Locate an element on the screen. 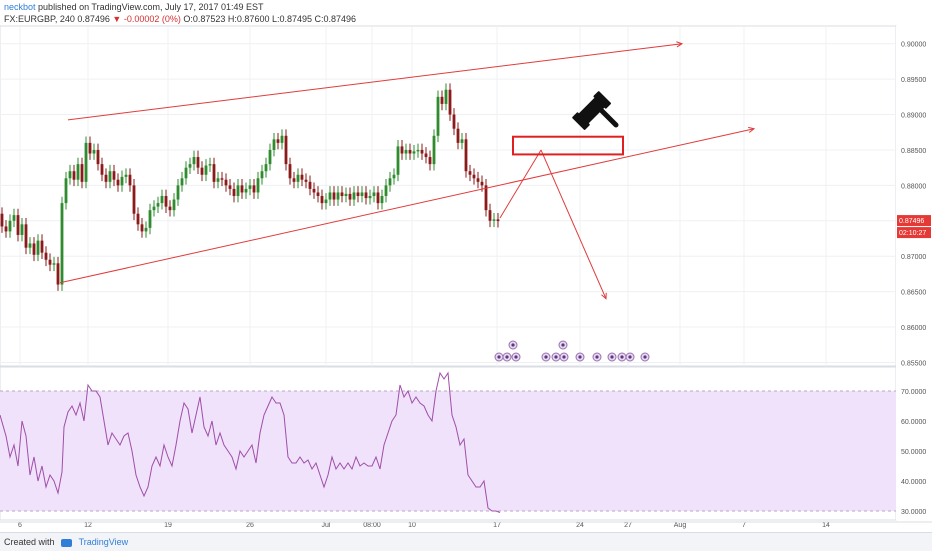 This screenshot has height=551, width=932. price-change: ▼ -0.00002 (0%) is located at coordinates (146, 19).